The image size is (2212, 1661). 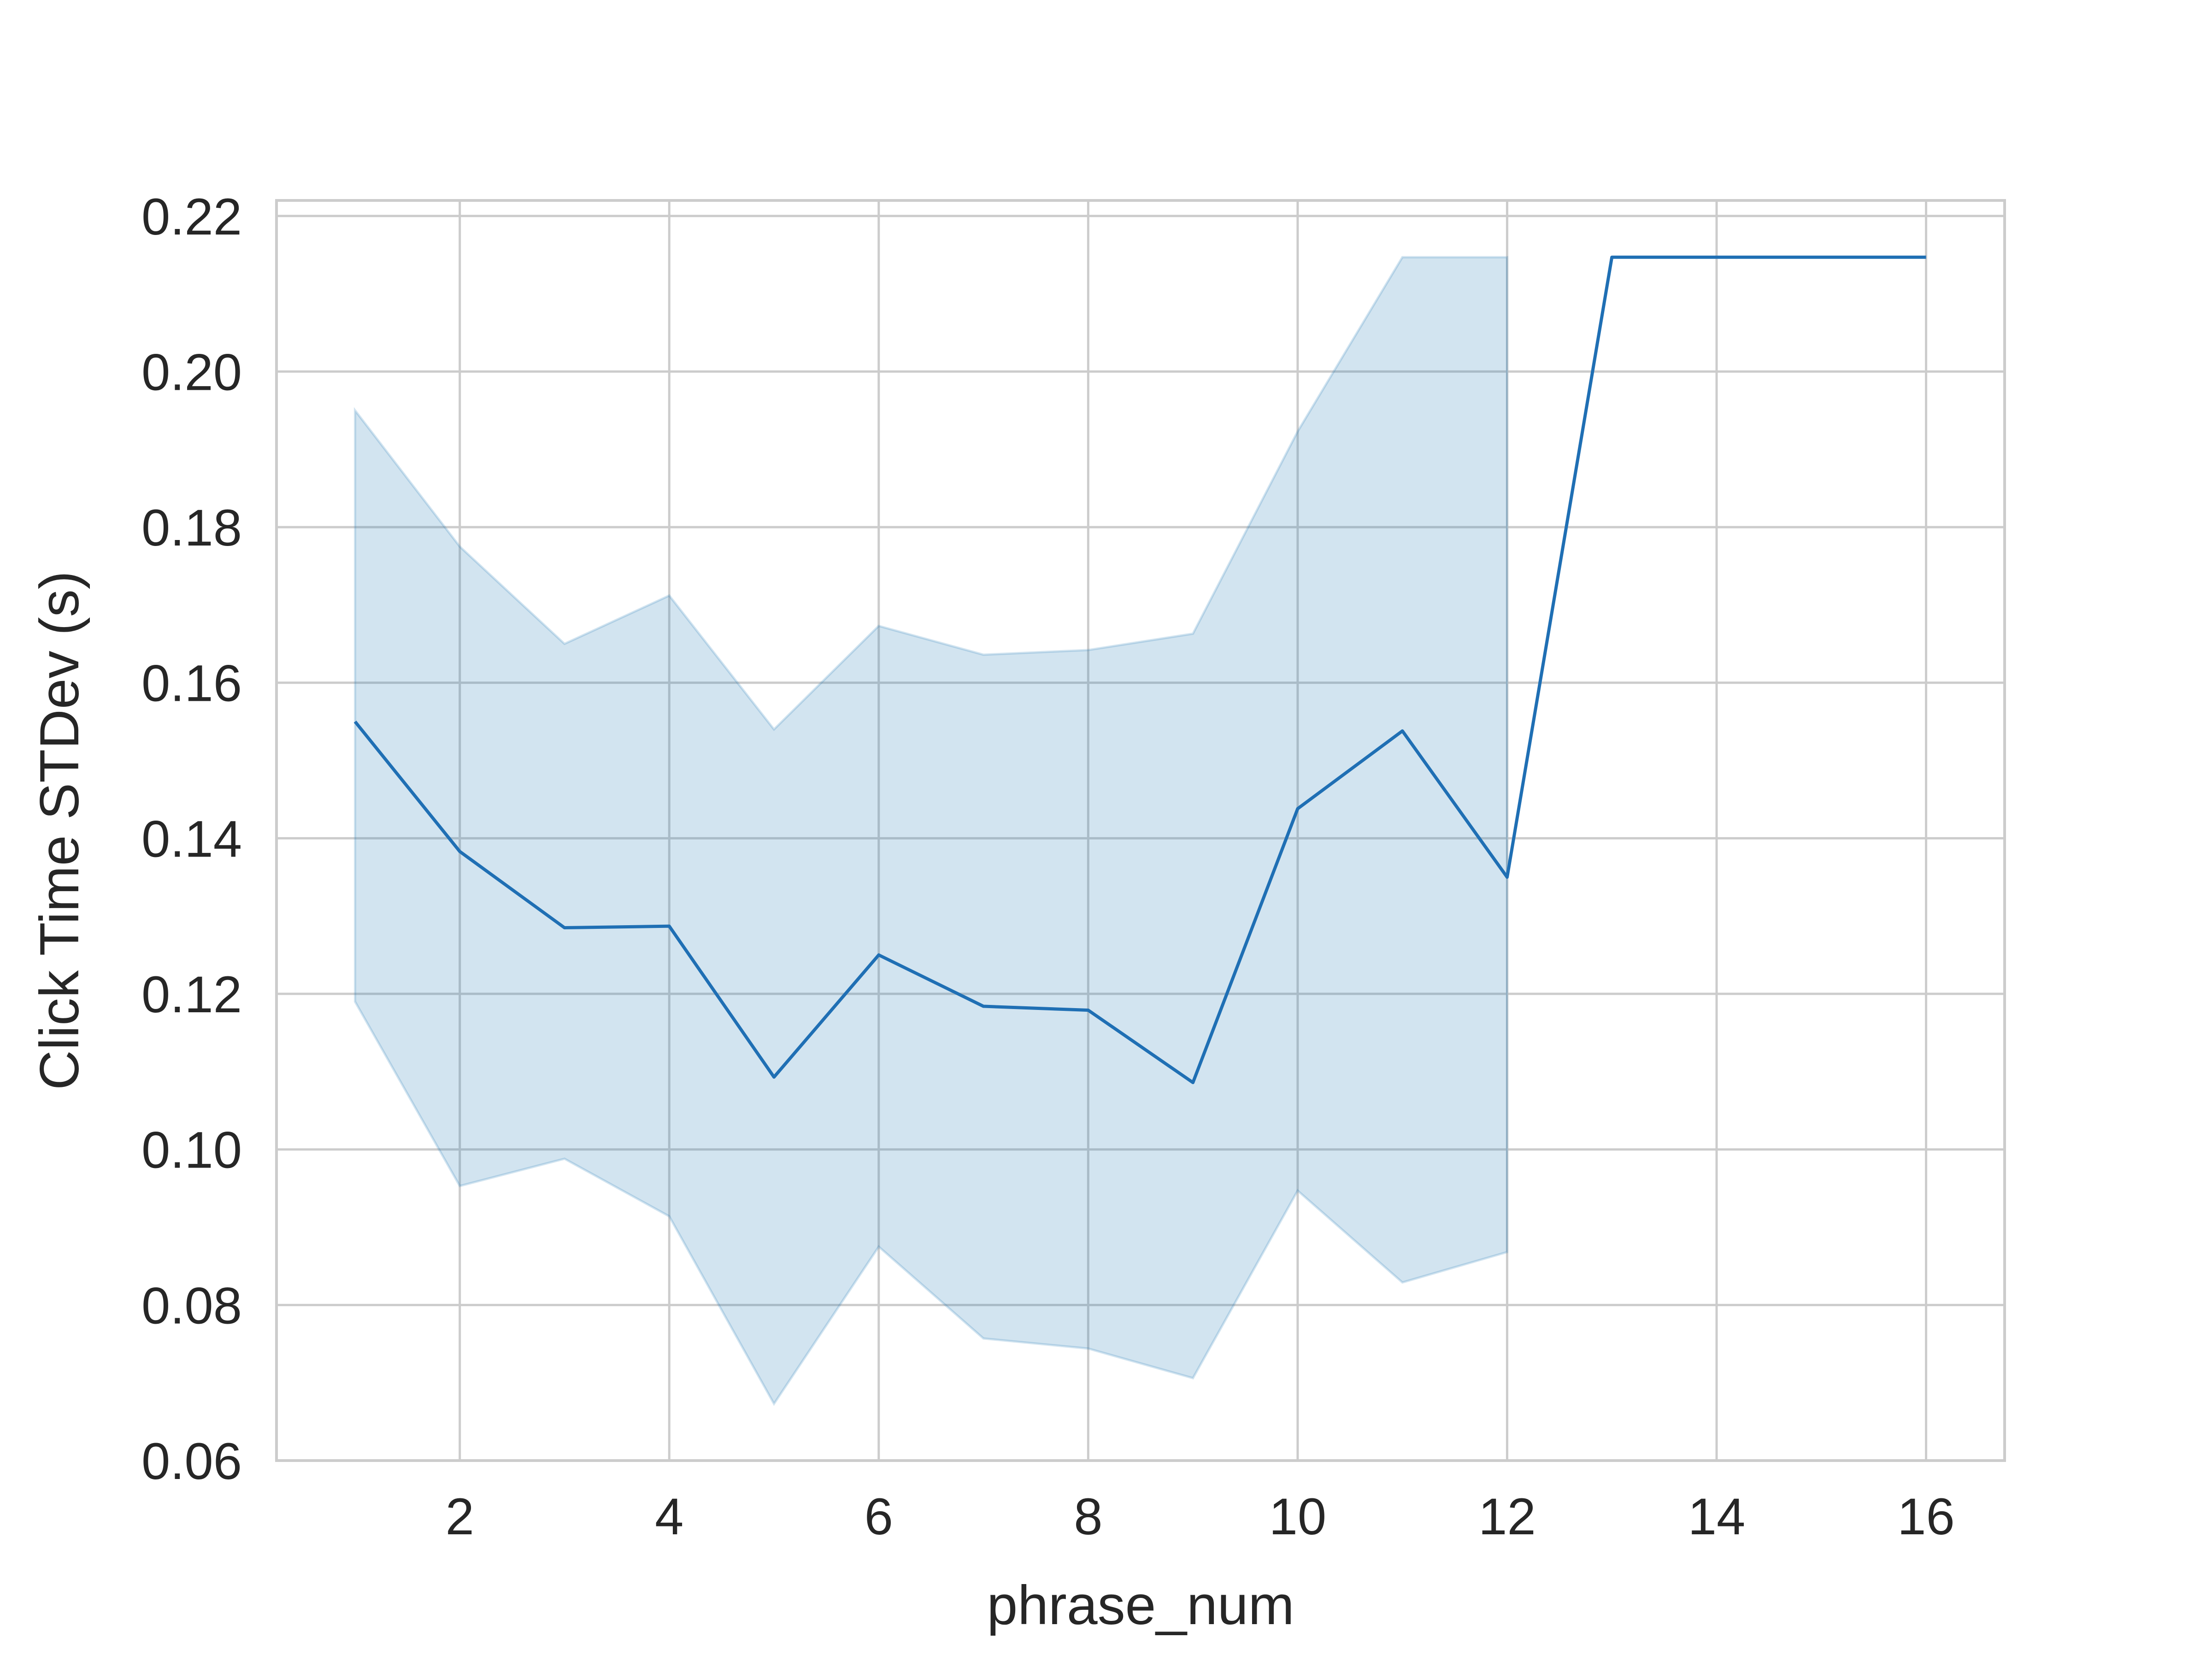 I want to click on x-tick-labels: 2 4 6 8 10 12 14 16, so click(x=1200, y=1516).